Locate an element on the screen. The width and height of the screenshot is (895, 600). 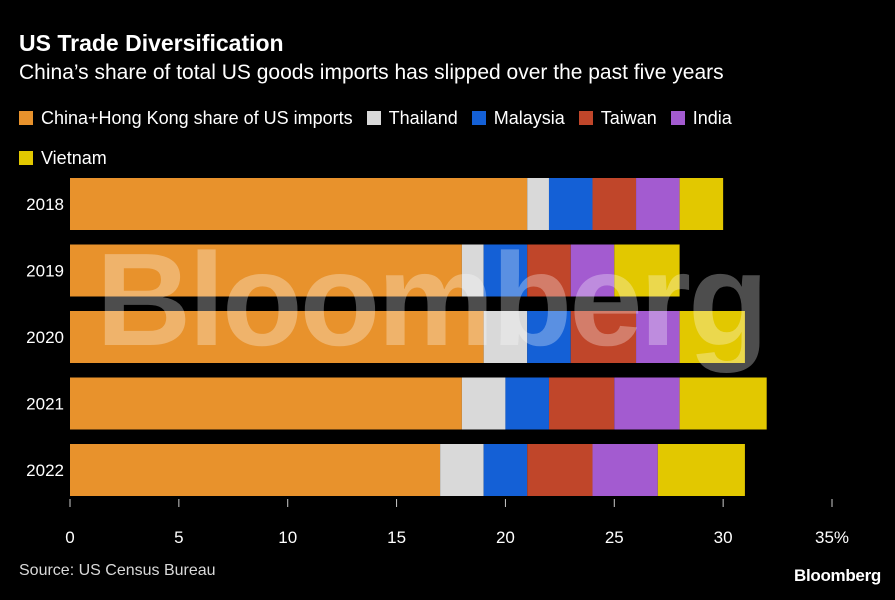
category-label: 2022 is located at coordinates (45, 470).